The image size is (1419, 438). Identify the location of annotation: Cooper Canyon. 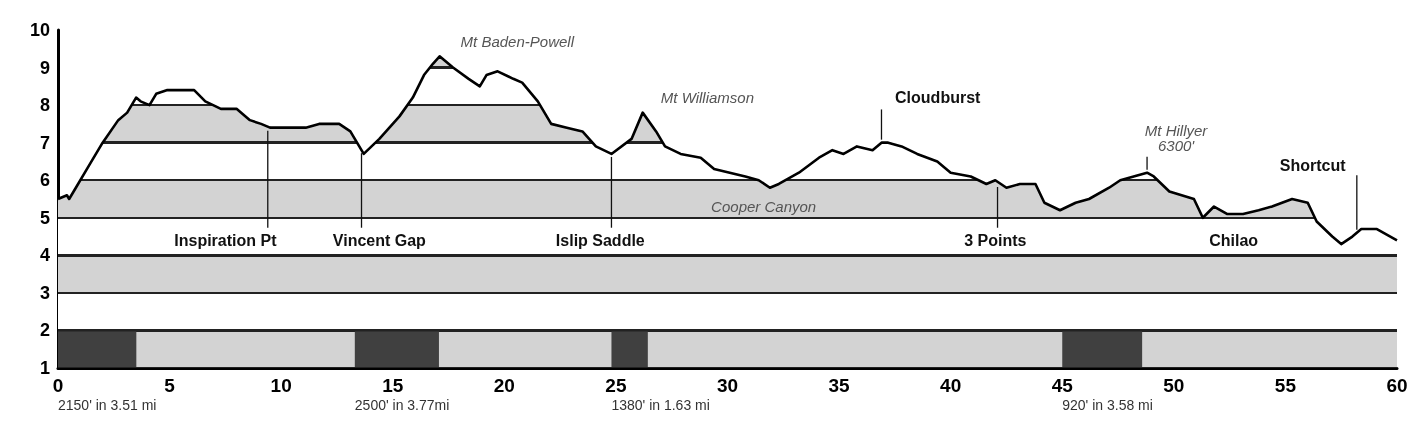
(764, 206).